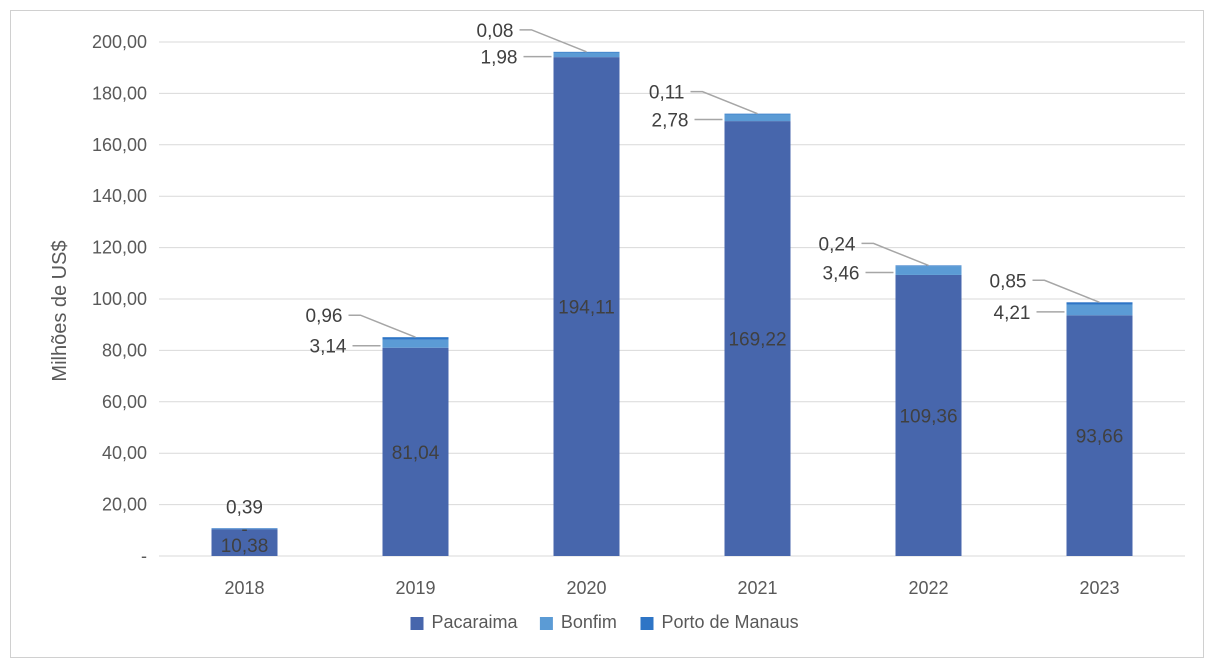 Image resolution: width=1216 pixels, height=668 pixels. I want to click on data-label-porto-de-manaus: 0,96, so click(324, 316).